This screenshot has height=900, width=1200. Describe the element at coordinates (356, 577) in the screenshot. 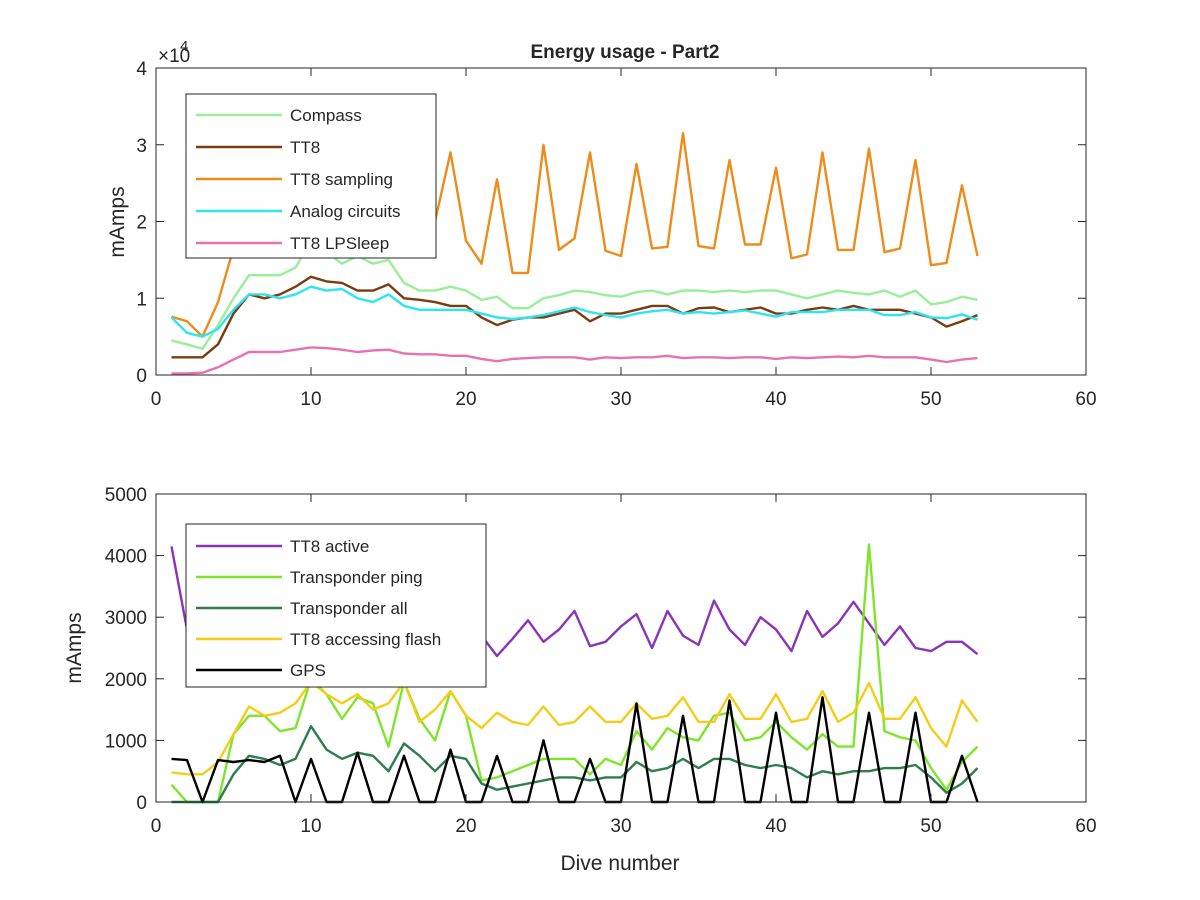

I see `legend-label-transponder-ping: Transponder ping` at that location.